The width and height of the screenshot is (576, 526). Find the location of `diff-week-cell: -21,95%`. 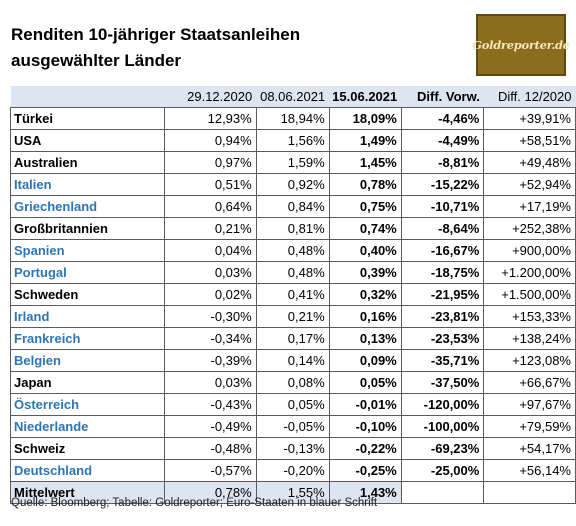

diff-week-cell: -21,95% is located at coordinates (442, 294).